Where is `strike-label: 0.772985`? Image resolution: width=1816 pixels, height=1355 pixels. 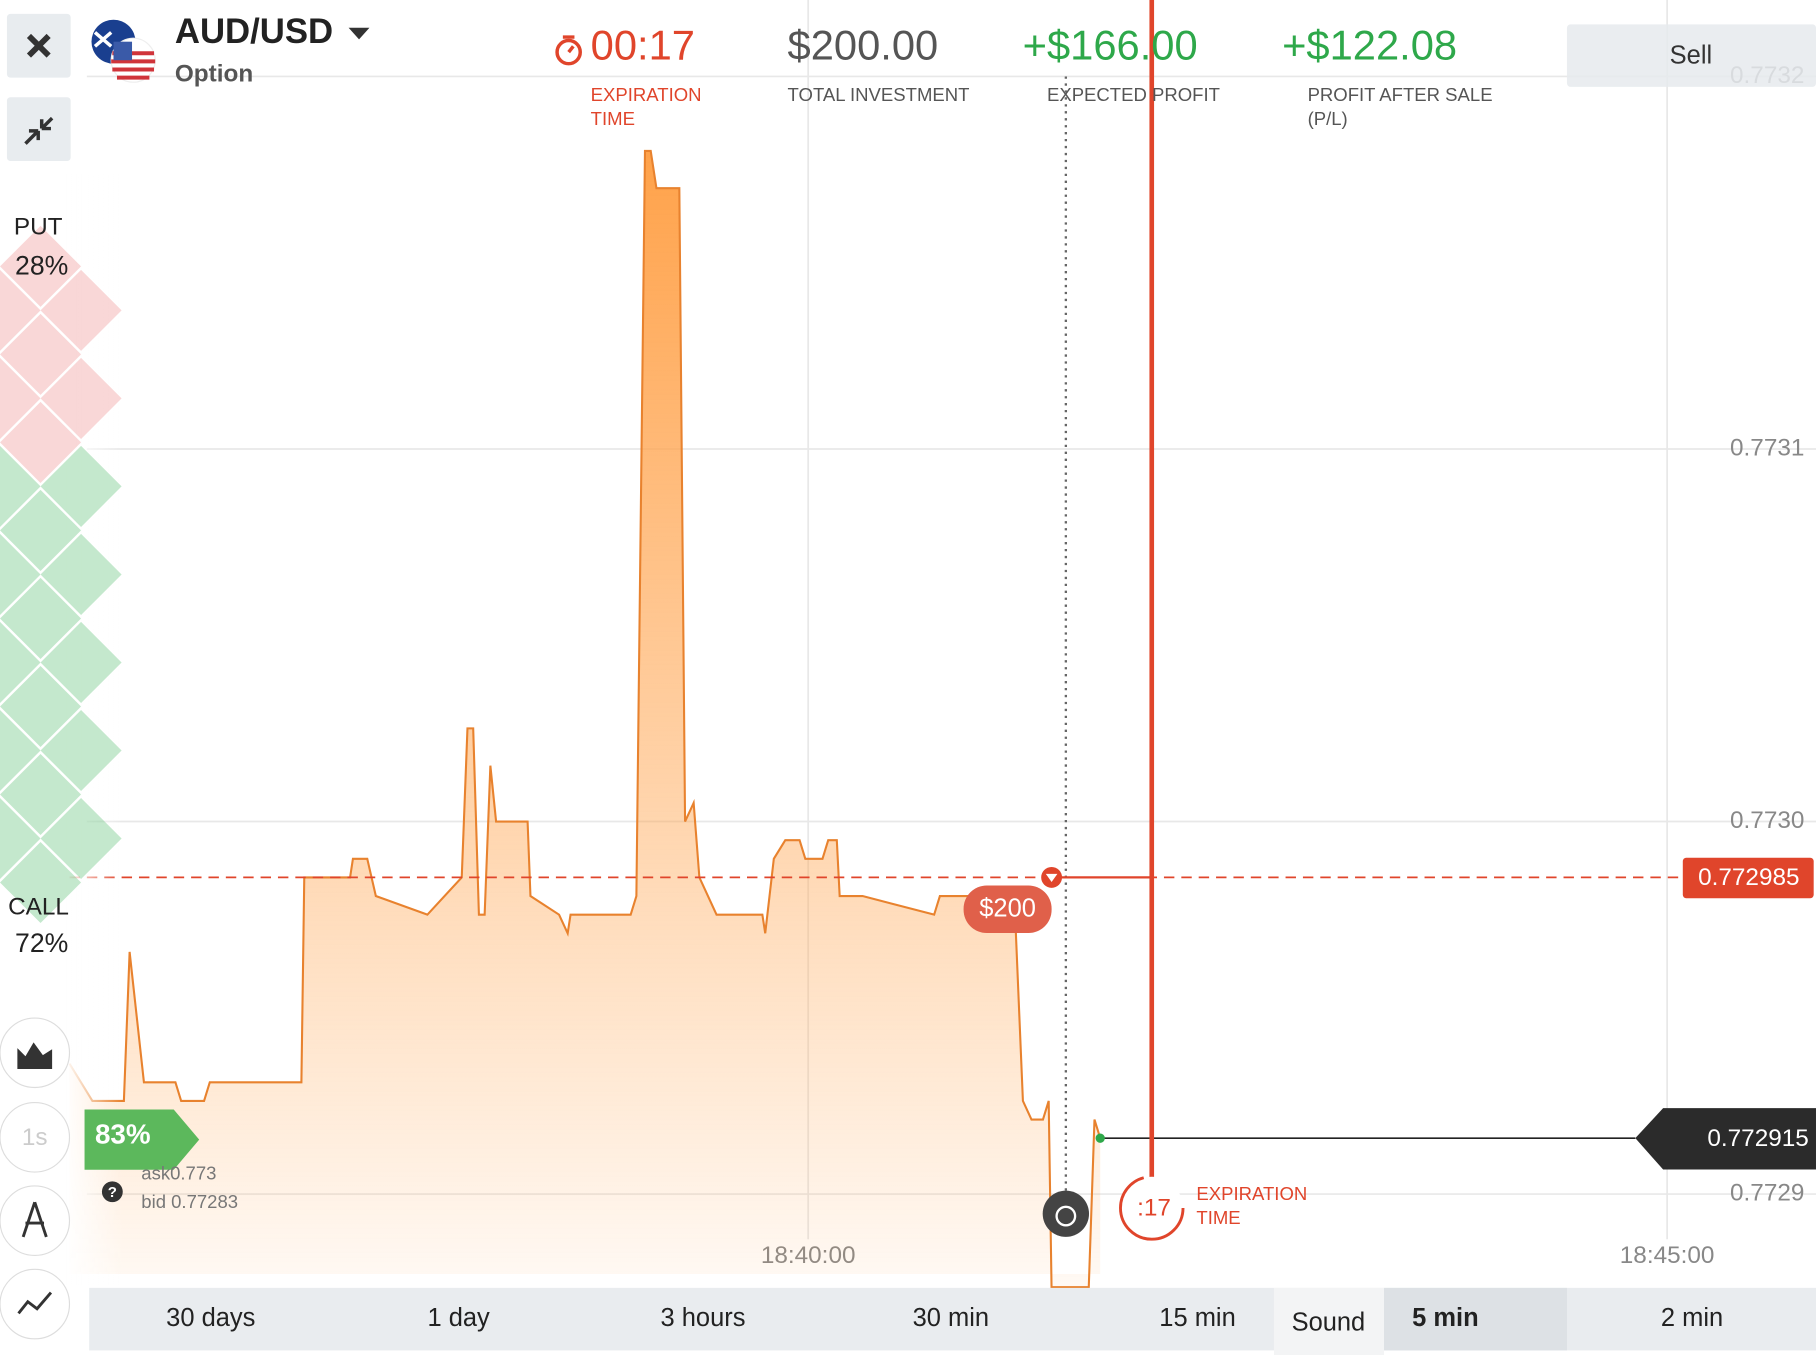 strike-label: 0.772985 is located at coordinates (1748, 877).